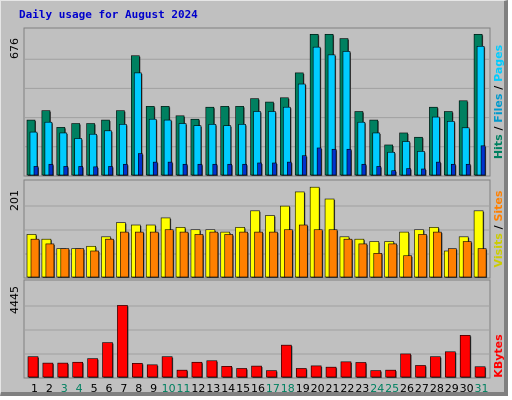 This screenshot has width=512, height=400. I want to click on x-tick-label: 12, so click(198, 388).